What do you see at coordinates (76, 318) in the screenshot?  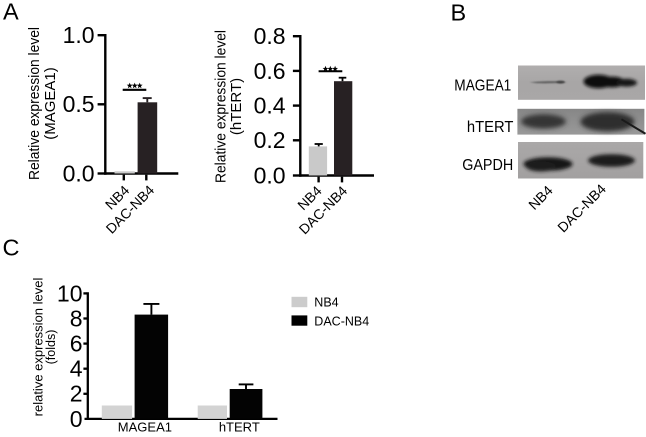 I see `svg-text: 8` at bounding box center [76, 318].